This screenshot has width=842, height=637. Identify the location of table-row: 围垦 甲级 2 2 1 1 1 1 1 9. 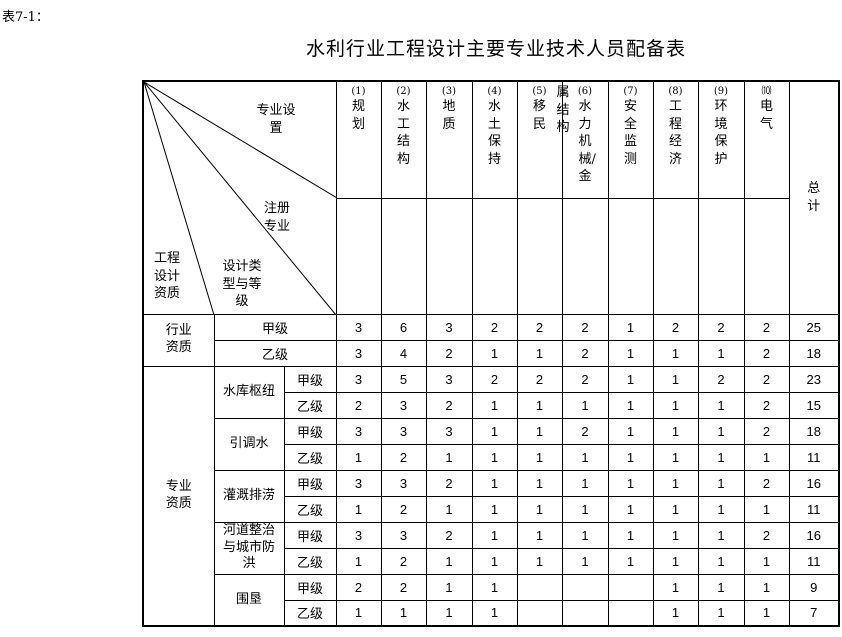
(491, 600).